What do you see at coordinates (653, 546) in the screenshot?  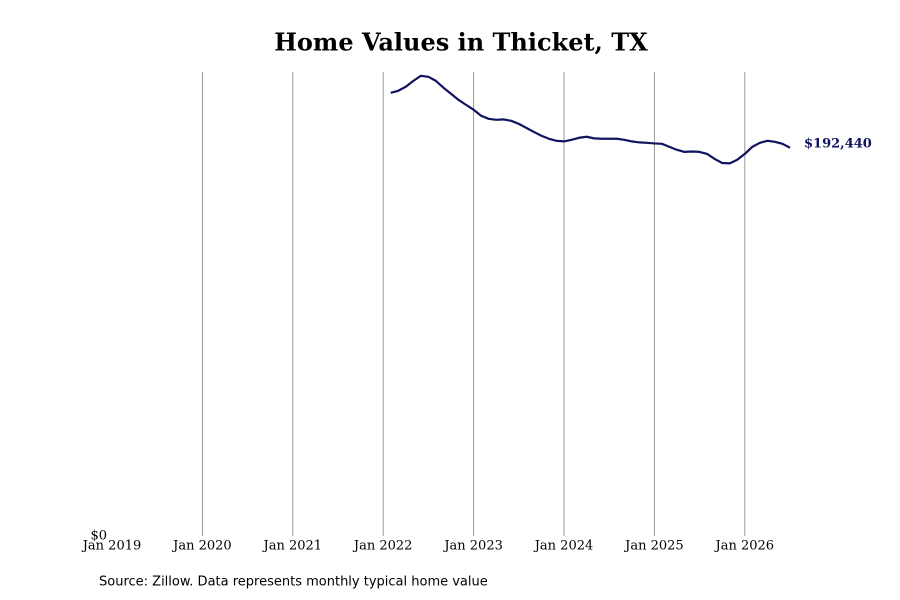 I see `x-tick-label: Jan 2025` at bounding box center [653, 546].